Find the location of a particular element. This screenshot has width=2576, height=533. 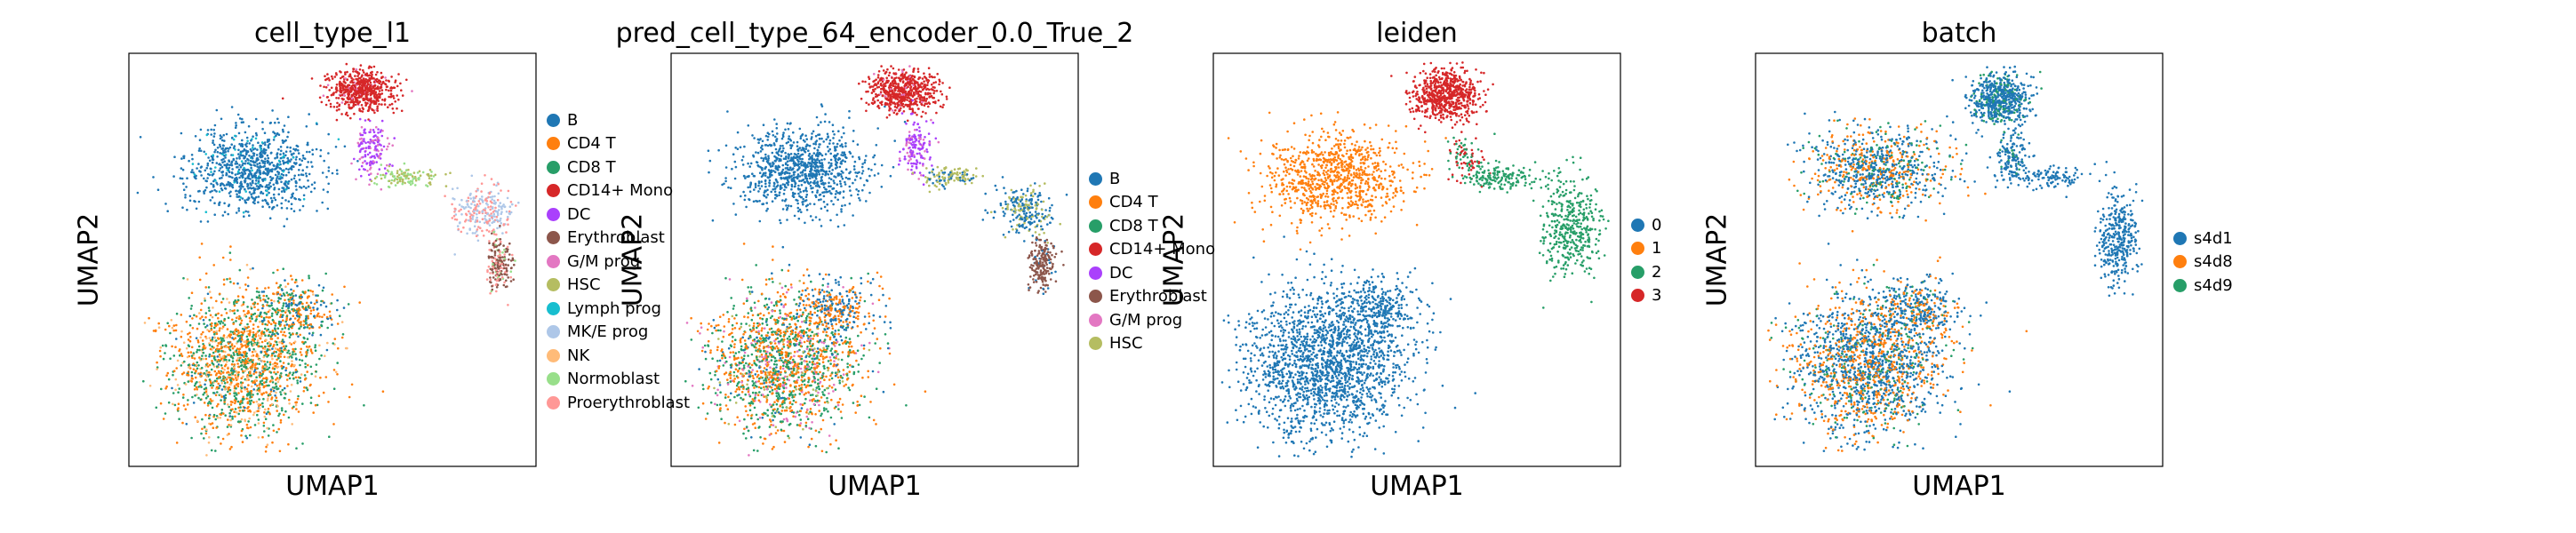

legend-swatch is located at coordinates (553, 308).